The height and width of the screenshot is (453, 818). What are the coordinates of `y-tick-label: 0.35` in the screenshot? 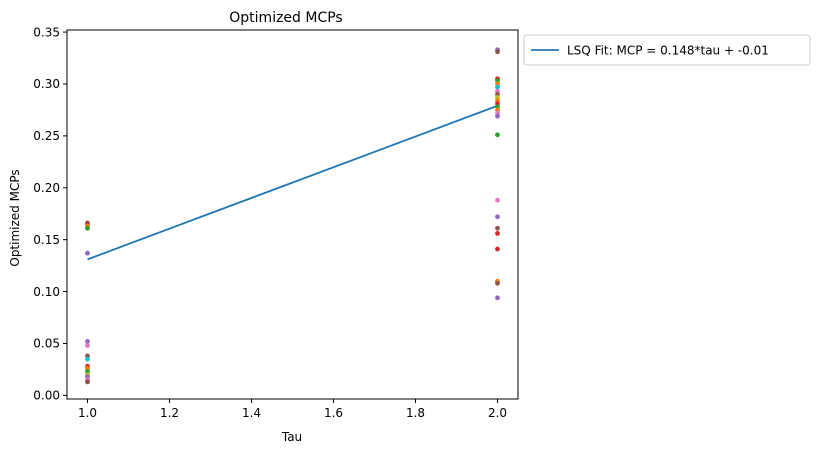 It's located at (46, 32).